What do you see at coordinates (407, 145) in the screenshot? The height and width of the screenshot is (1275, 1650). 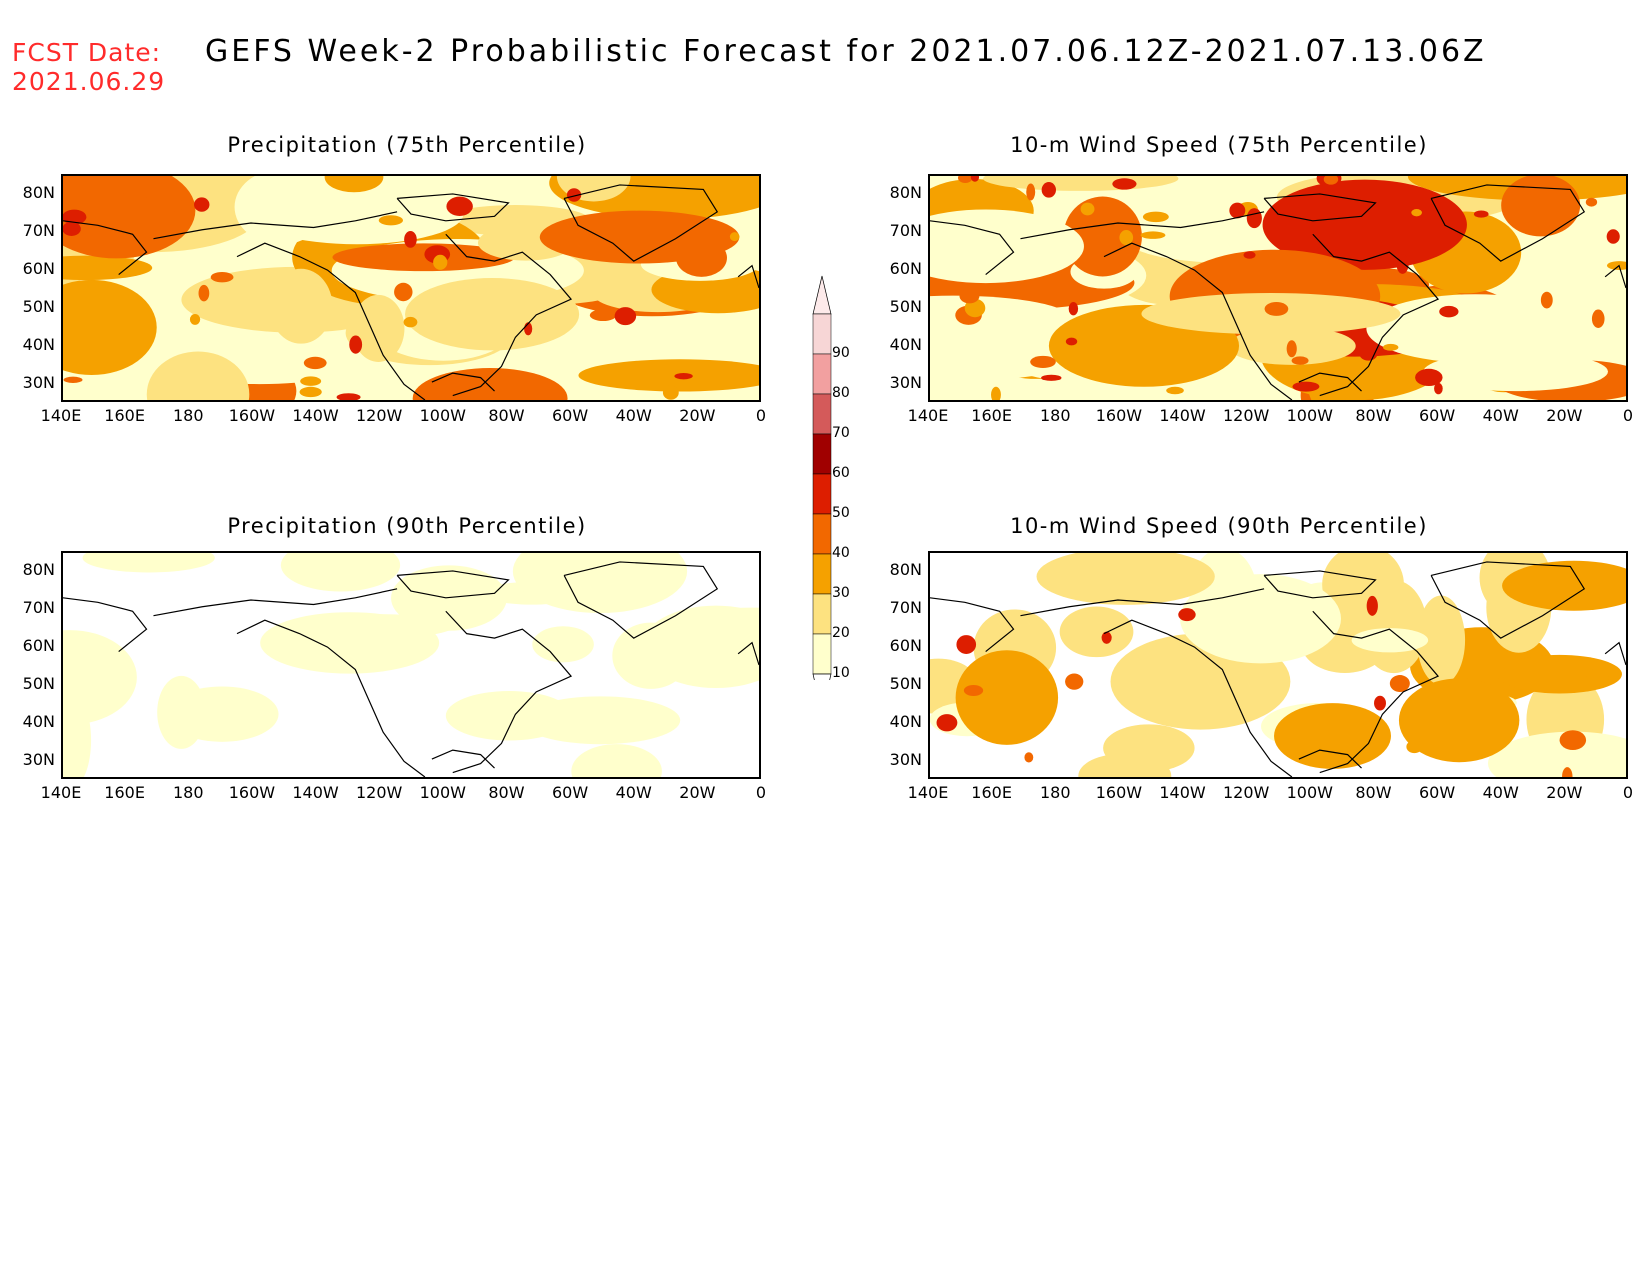 I see `panel-title-precip-75: Precipitation (75th Percentile)` at bounding box center [407, 145].